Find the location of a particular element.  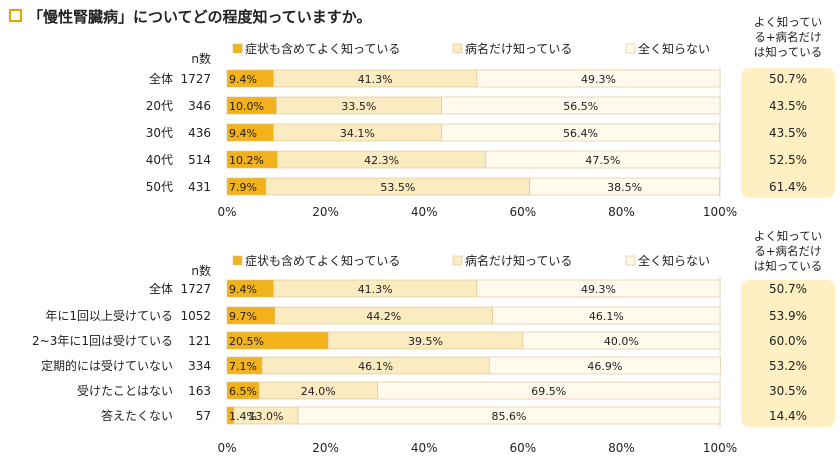

data-label-3: 56.5% is located at coordinates (580, 106).